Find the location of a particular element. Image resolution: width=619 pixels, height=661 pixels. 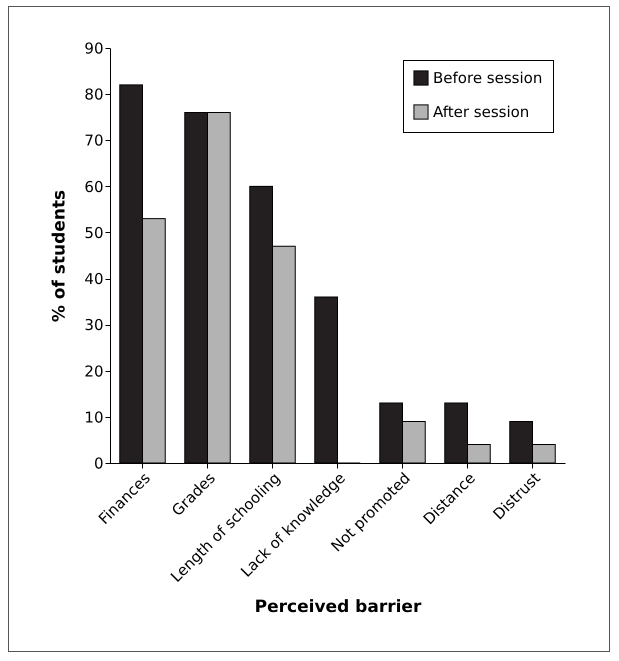

y-tick-label: 20 is located at coordinates (94, 371).